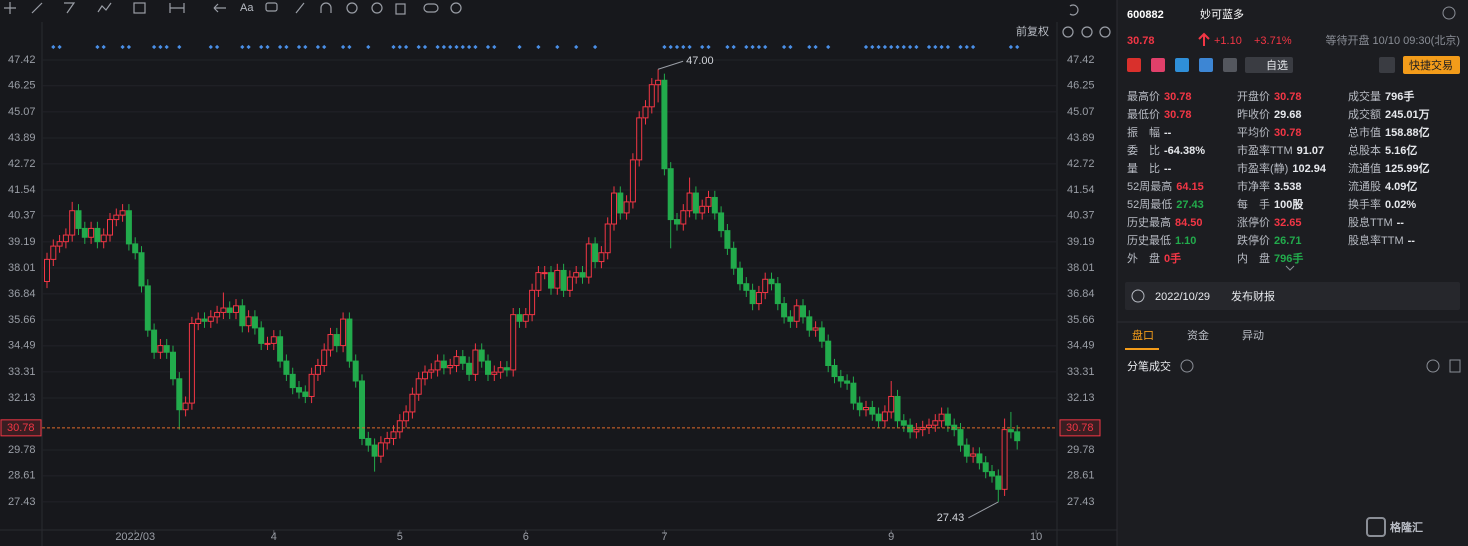 This screenshot has width=1468, height=546. What do you see at coordinates (160, 47) in the screenshot?
I see `signal-dot` at bounding box center [160, 47].